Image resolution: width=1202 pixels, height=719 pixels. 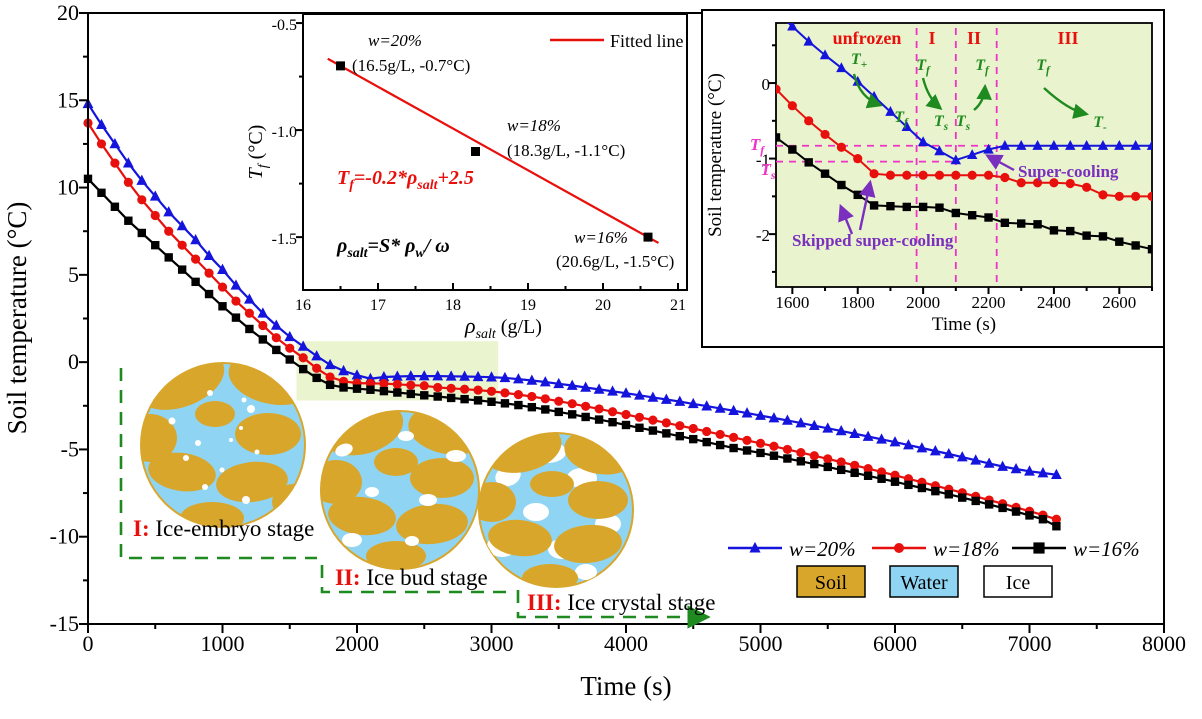 What do you see at coordinates (603, 305) in the screenshot?
I see `x-tick-label: 20` at bounding box center [603, 305].